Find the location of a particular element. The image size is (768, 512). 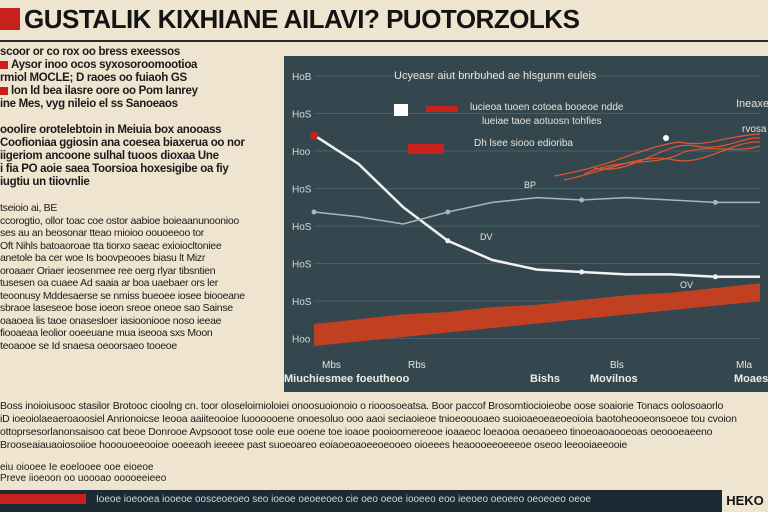

left-line: ine Mes, vyg nileio el ss Sanoeaos is located at coordinates (89, 104).